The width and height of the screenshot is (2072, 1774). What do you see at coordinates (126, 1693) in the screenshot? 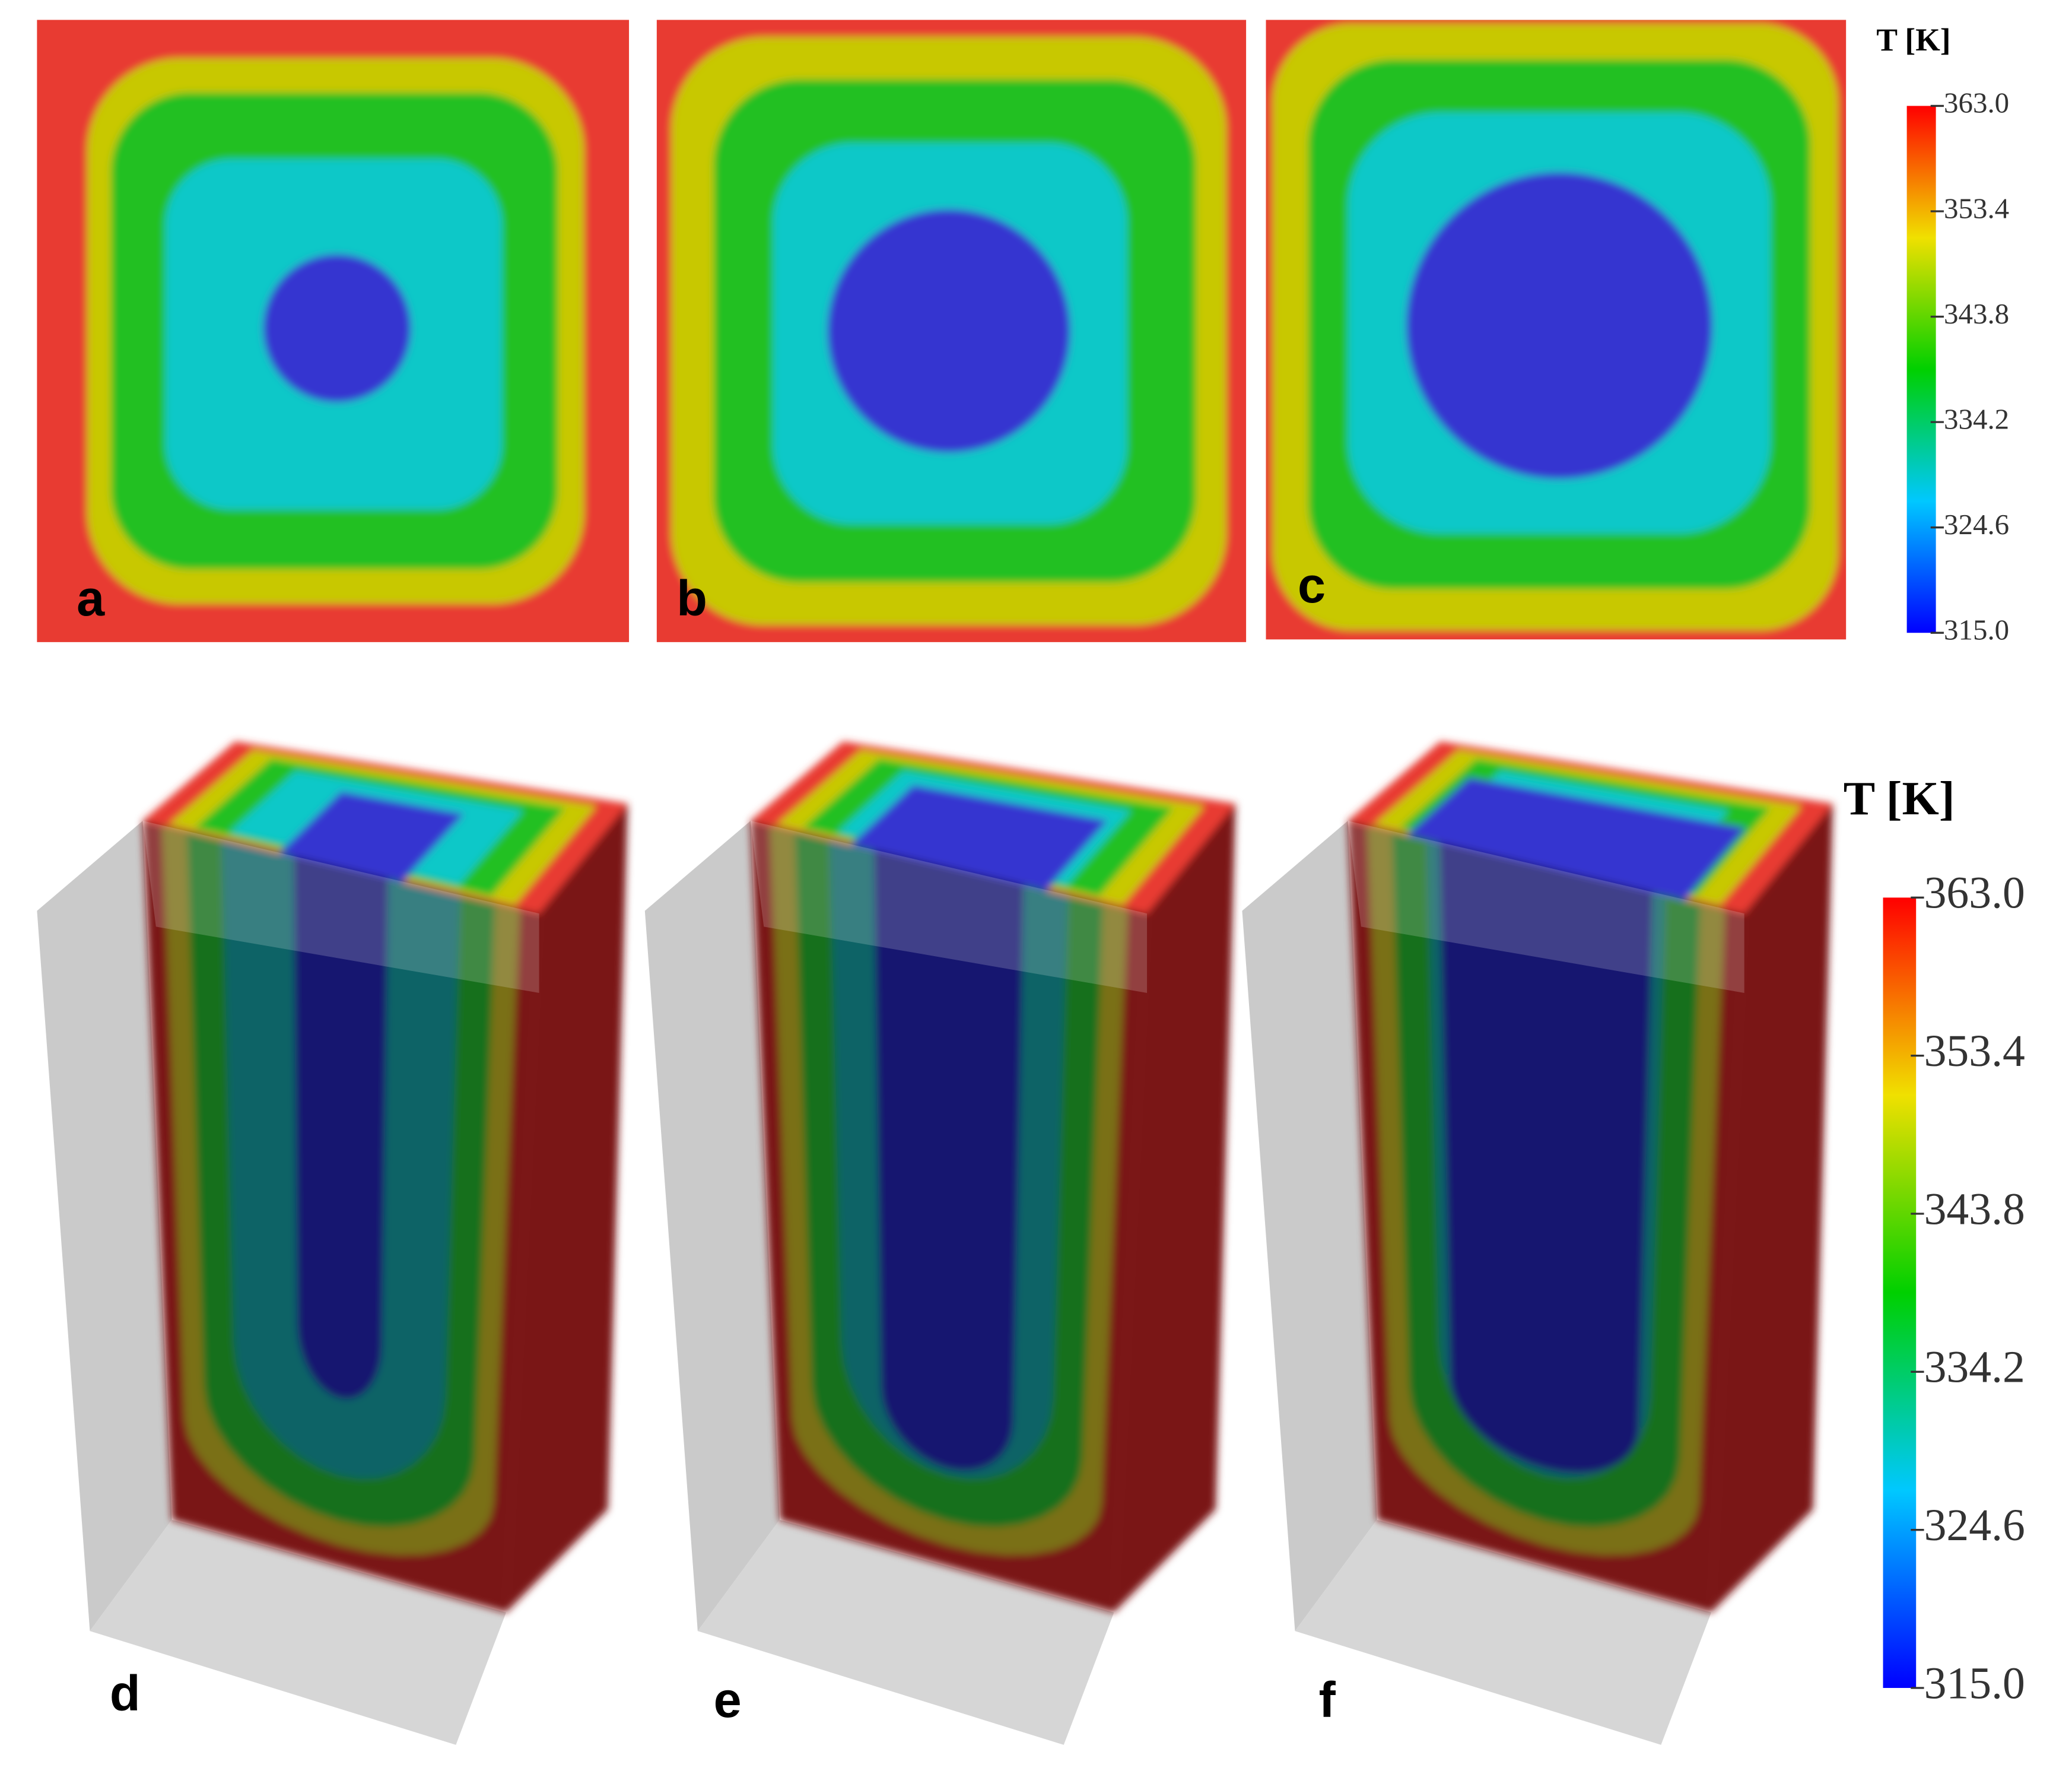
I see `panel-label: d` at bounding box center [126, 1693].